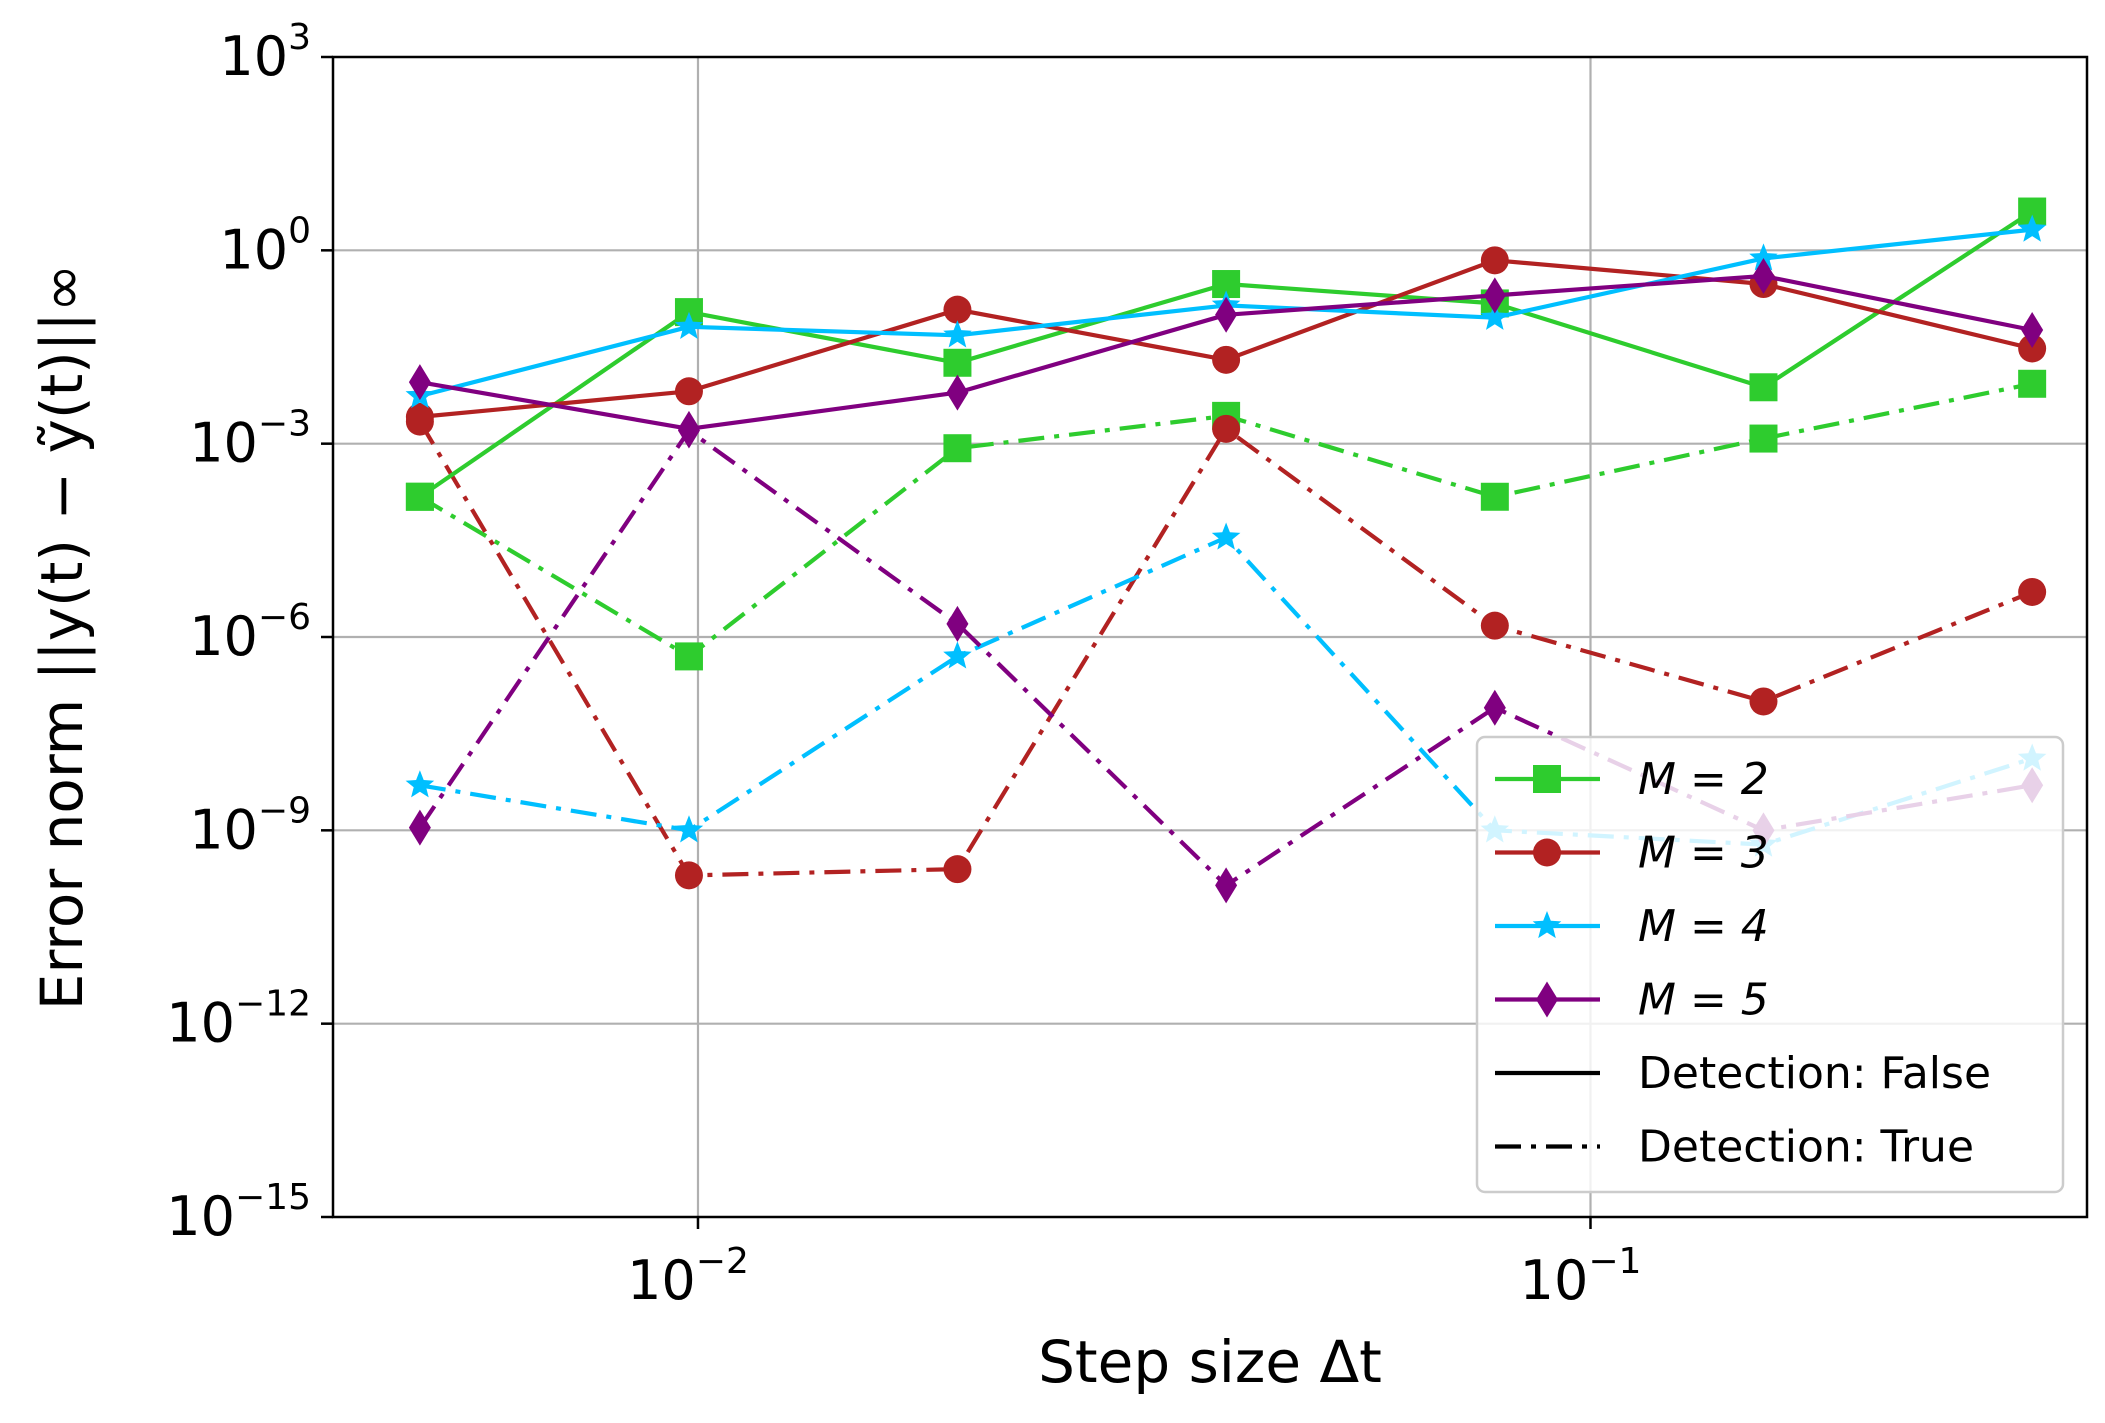  Describe the element at coordinates (250, 439) in the screenshot. I see `y-tick-label: 10⁻³` at that location.